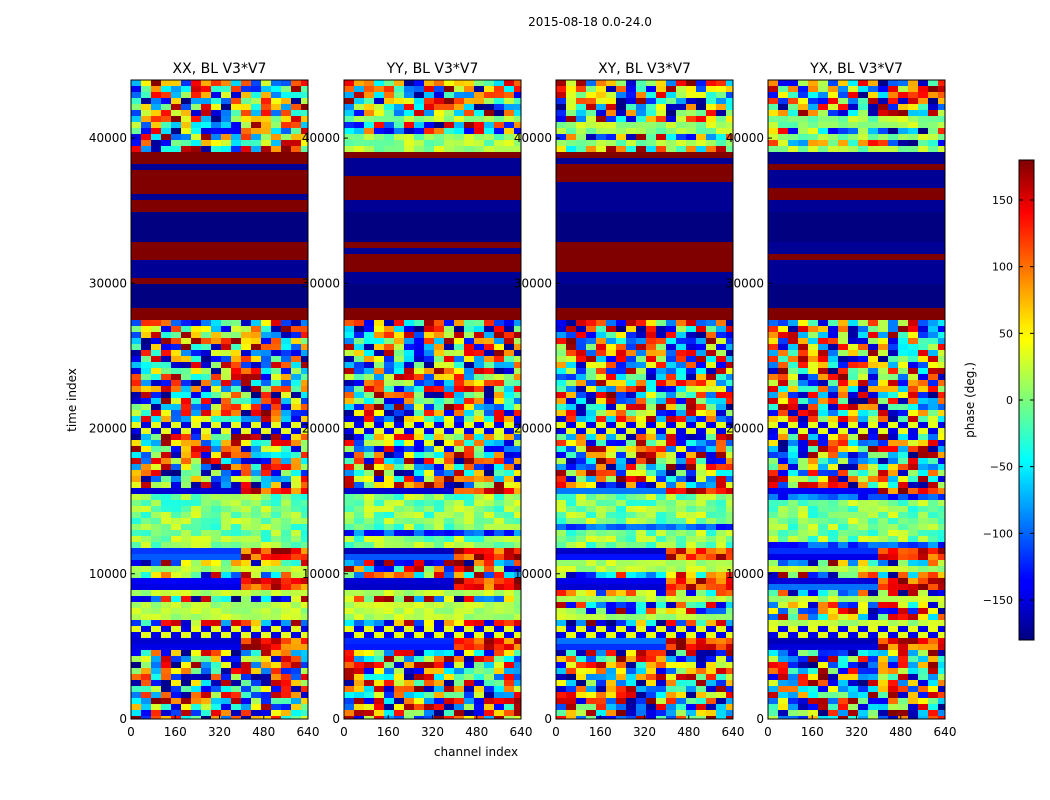 The image size is (1050, 800). Describe the element at coordinates (1001, 467) in the screenshot. I see `colorbar-tick-label: −50` at that location.